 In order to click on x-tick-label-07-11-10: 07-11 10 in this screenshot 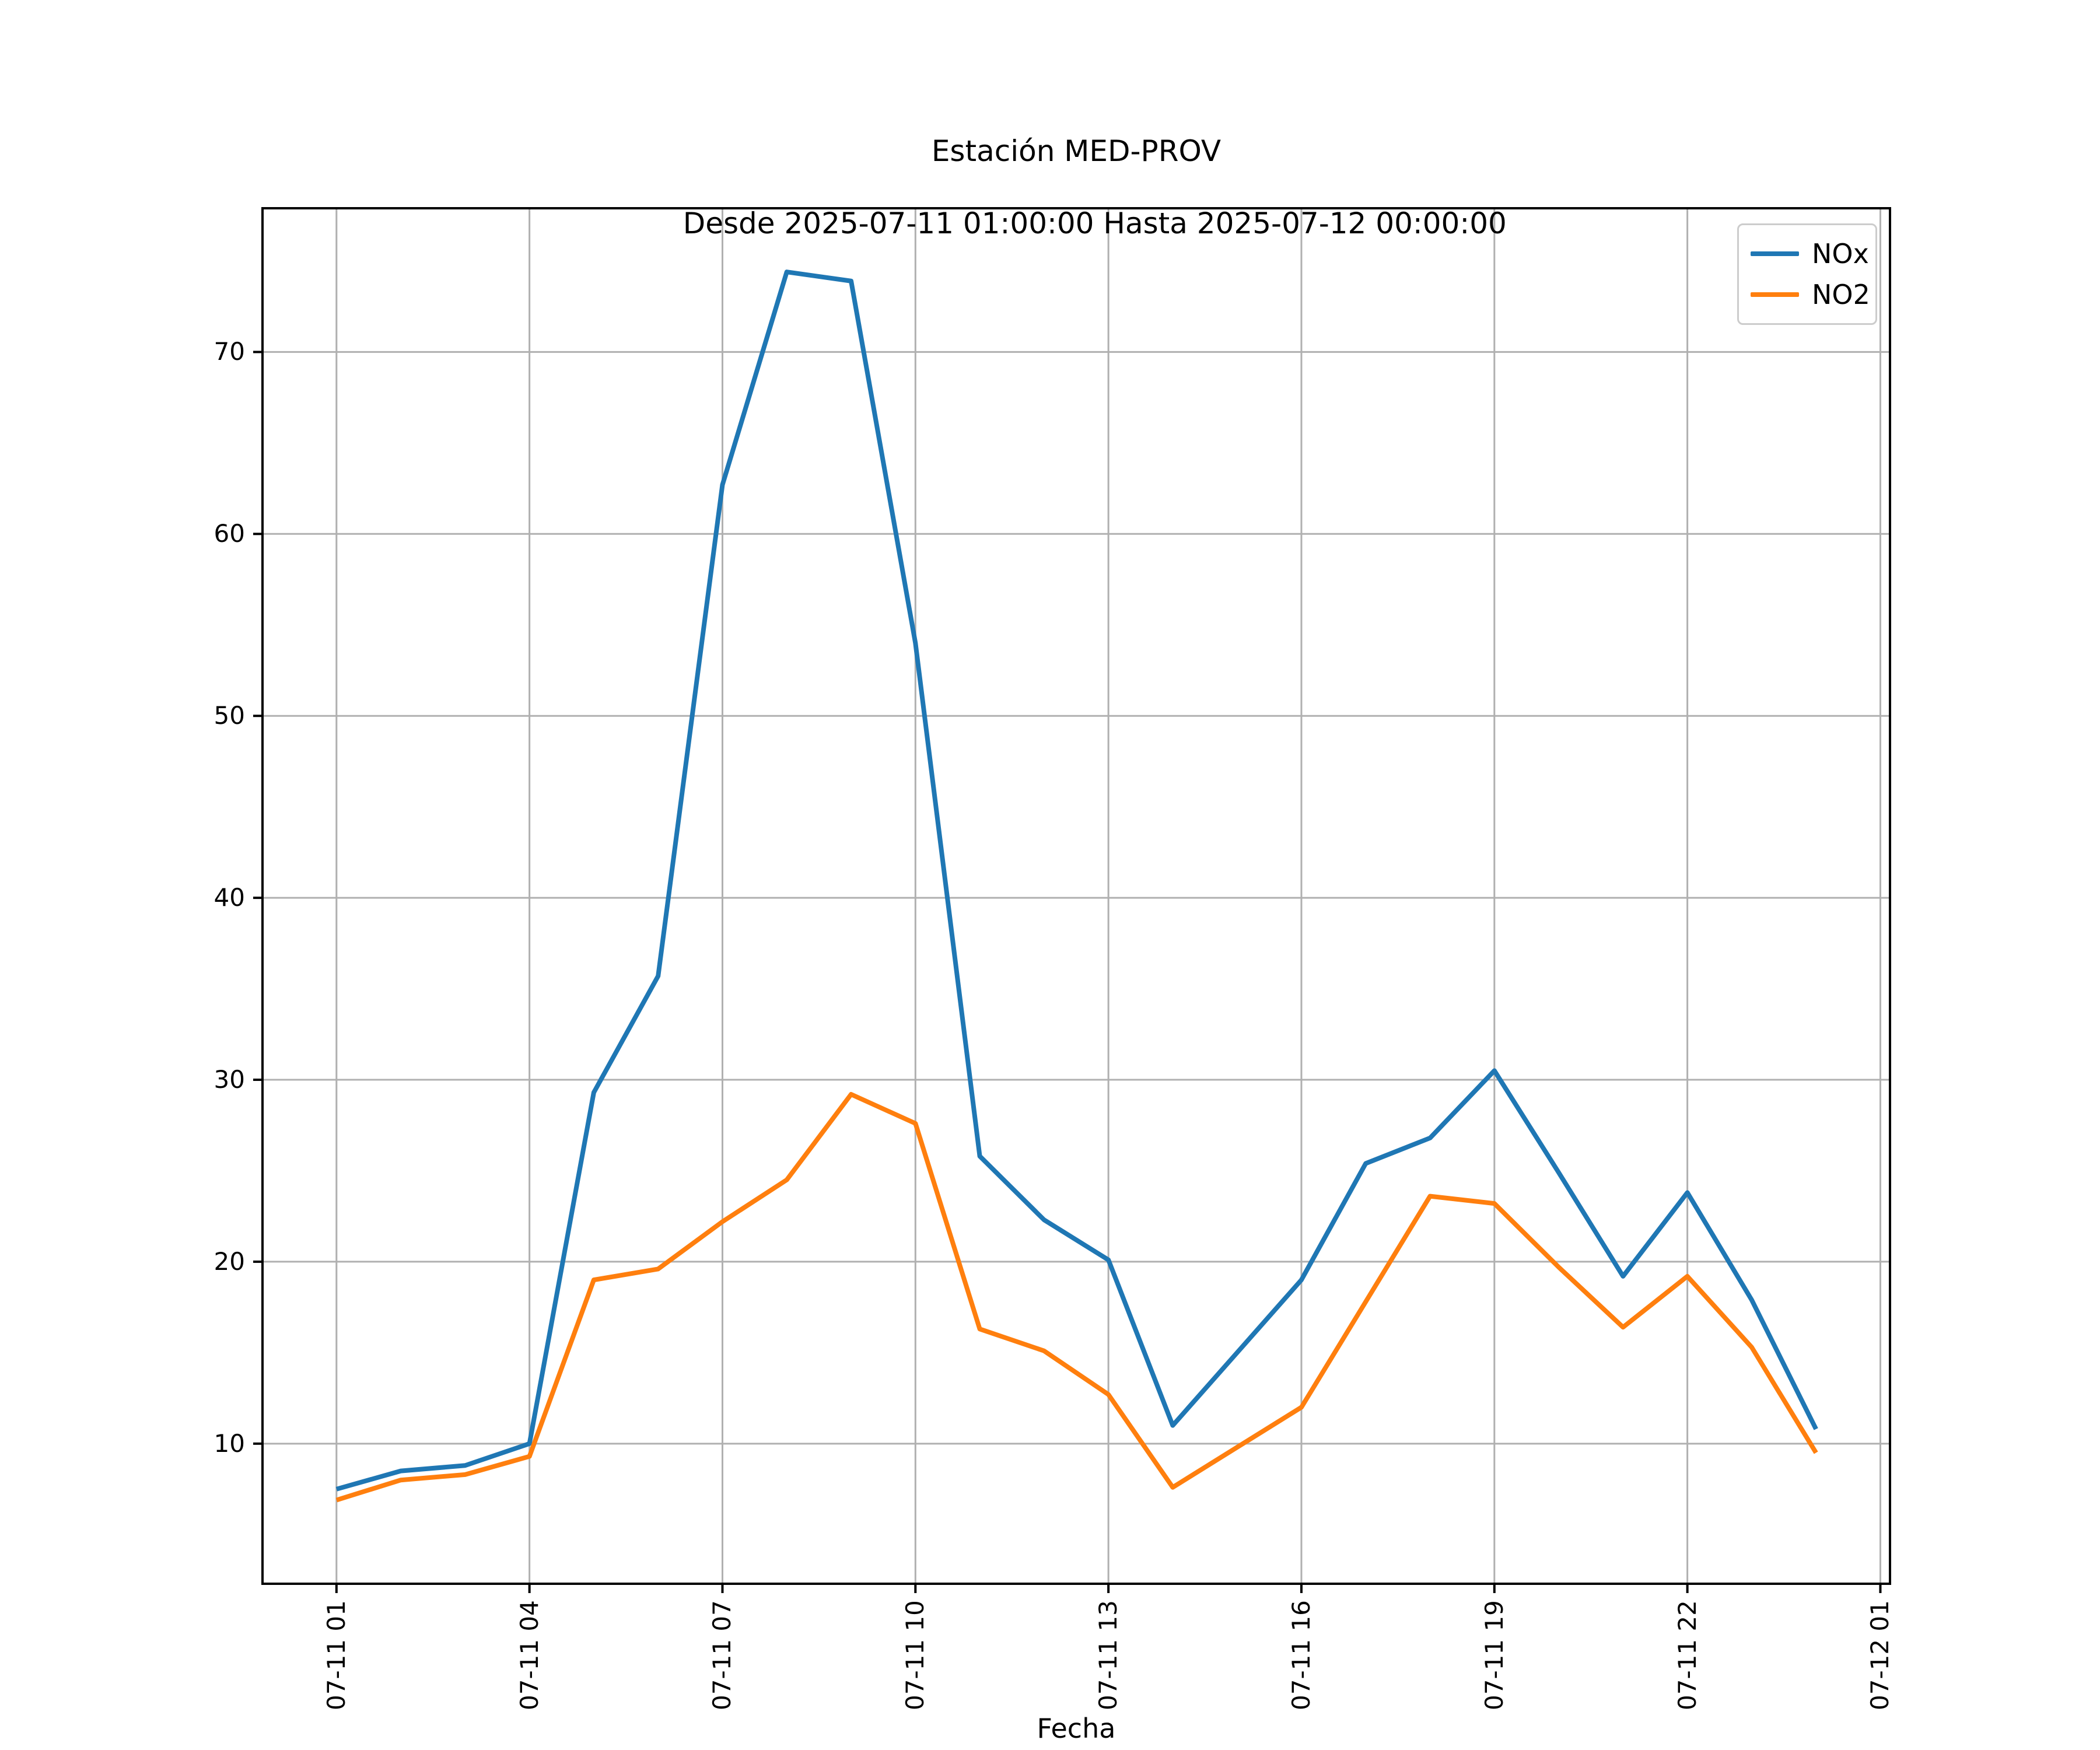, I will do `click(915, 1655)`.